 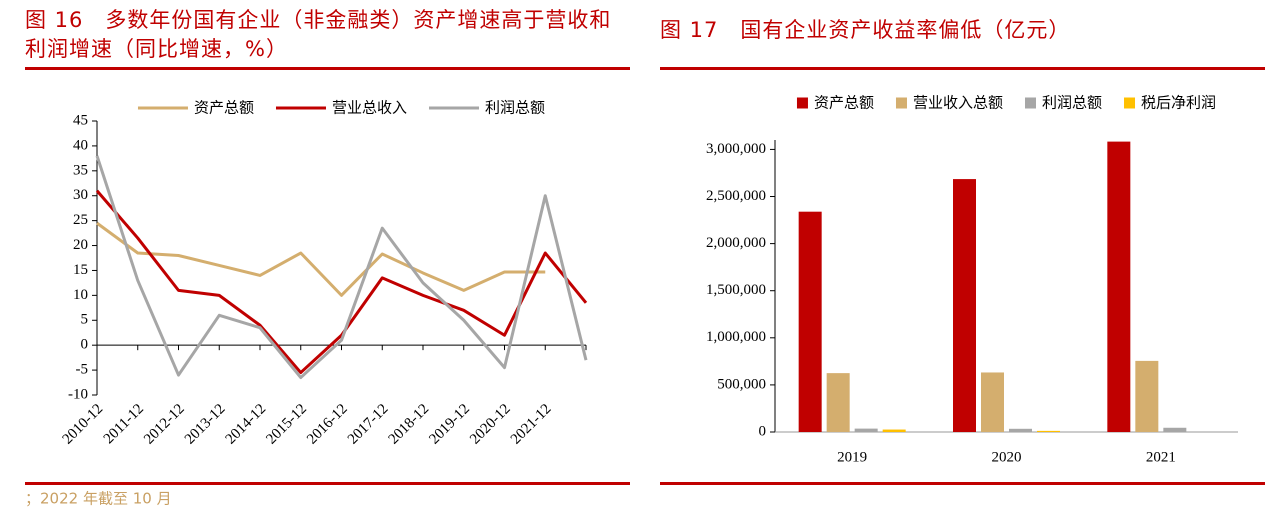 What do you see at coordinates (741, 384) in the screenshot?
I see `y-tick-label: 500,000` at bounding box center [741, 384].